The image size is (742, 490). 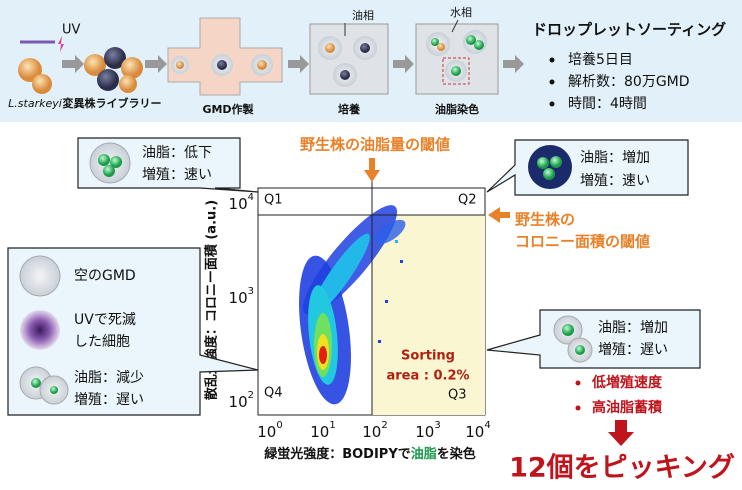 What do you see at coordinates (105, 276) in the screenshot?
I see `callout-text: 空のGMD` at bounding box center [105, 276].